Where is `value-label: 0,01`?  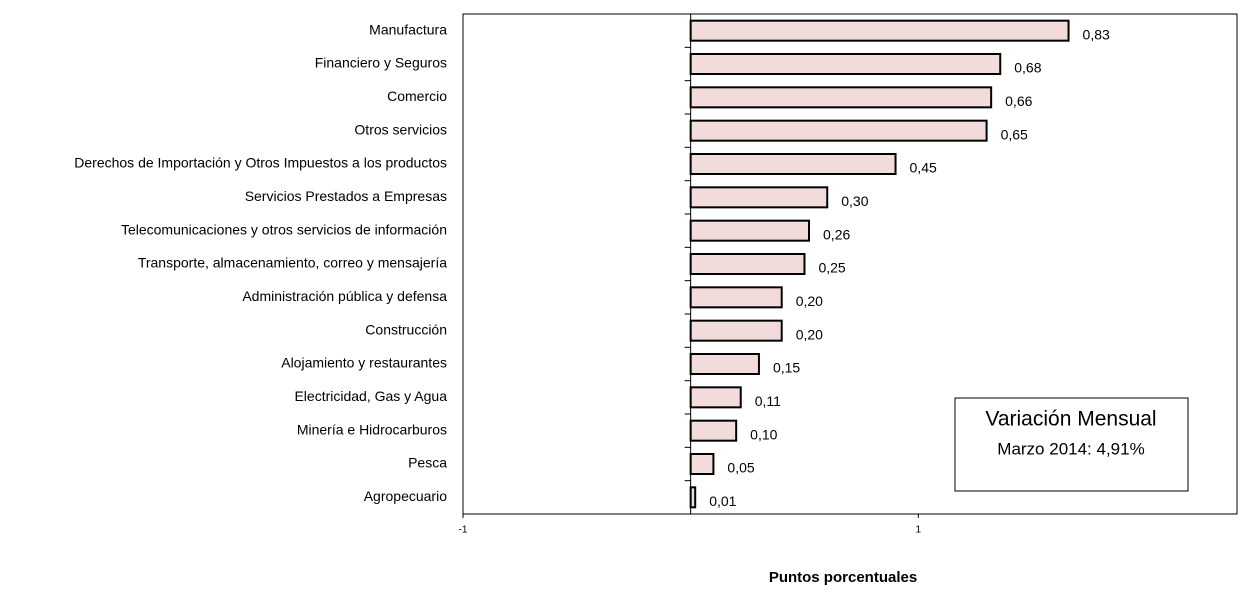 value-label: 0,01 is located at coordinates (722, 501).